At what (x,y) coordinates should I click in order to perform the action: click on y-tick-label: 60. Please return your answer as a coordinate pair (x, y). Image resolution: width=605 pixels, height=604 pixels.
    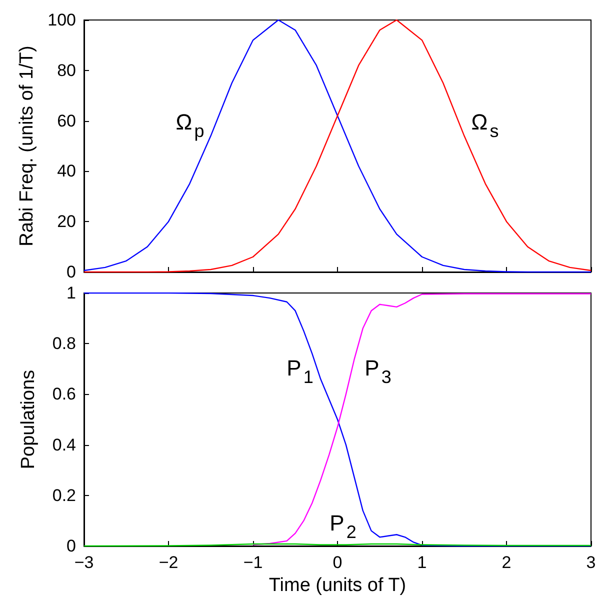
    Looking at the image, I should click on (66, 120).